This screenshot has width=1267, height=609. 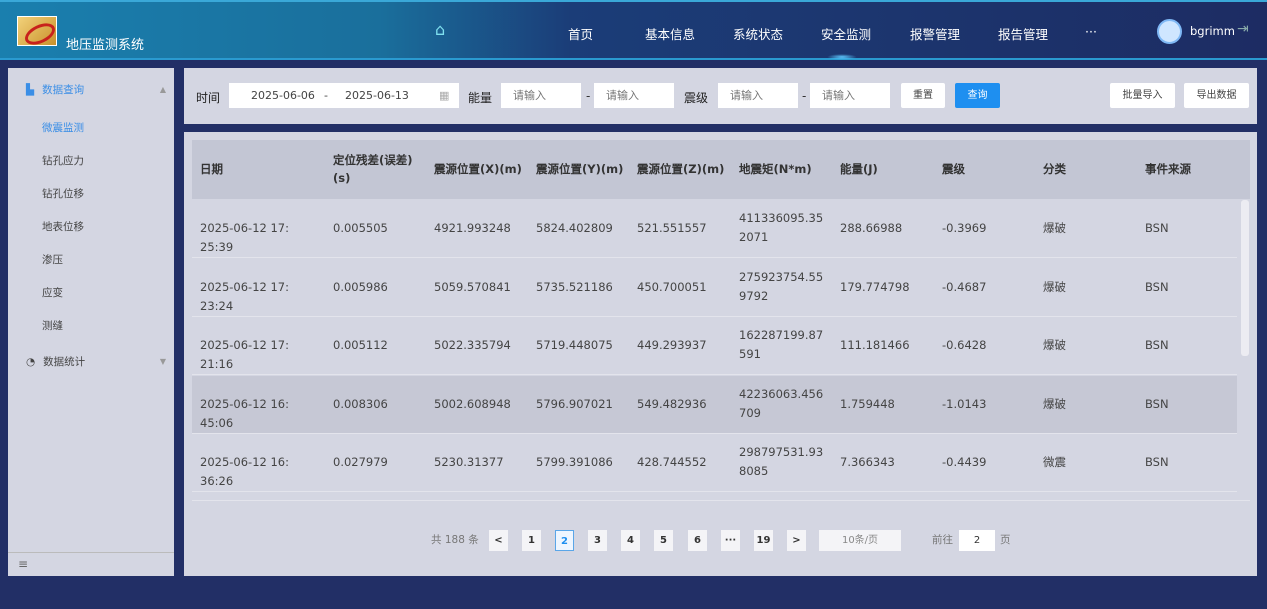 What do you see at coordinates (630, 540) in the screenshot?
I see `page-button: 4` at bounding box center [630, 540].